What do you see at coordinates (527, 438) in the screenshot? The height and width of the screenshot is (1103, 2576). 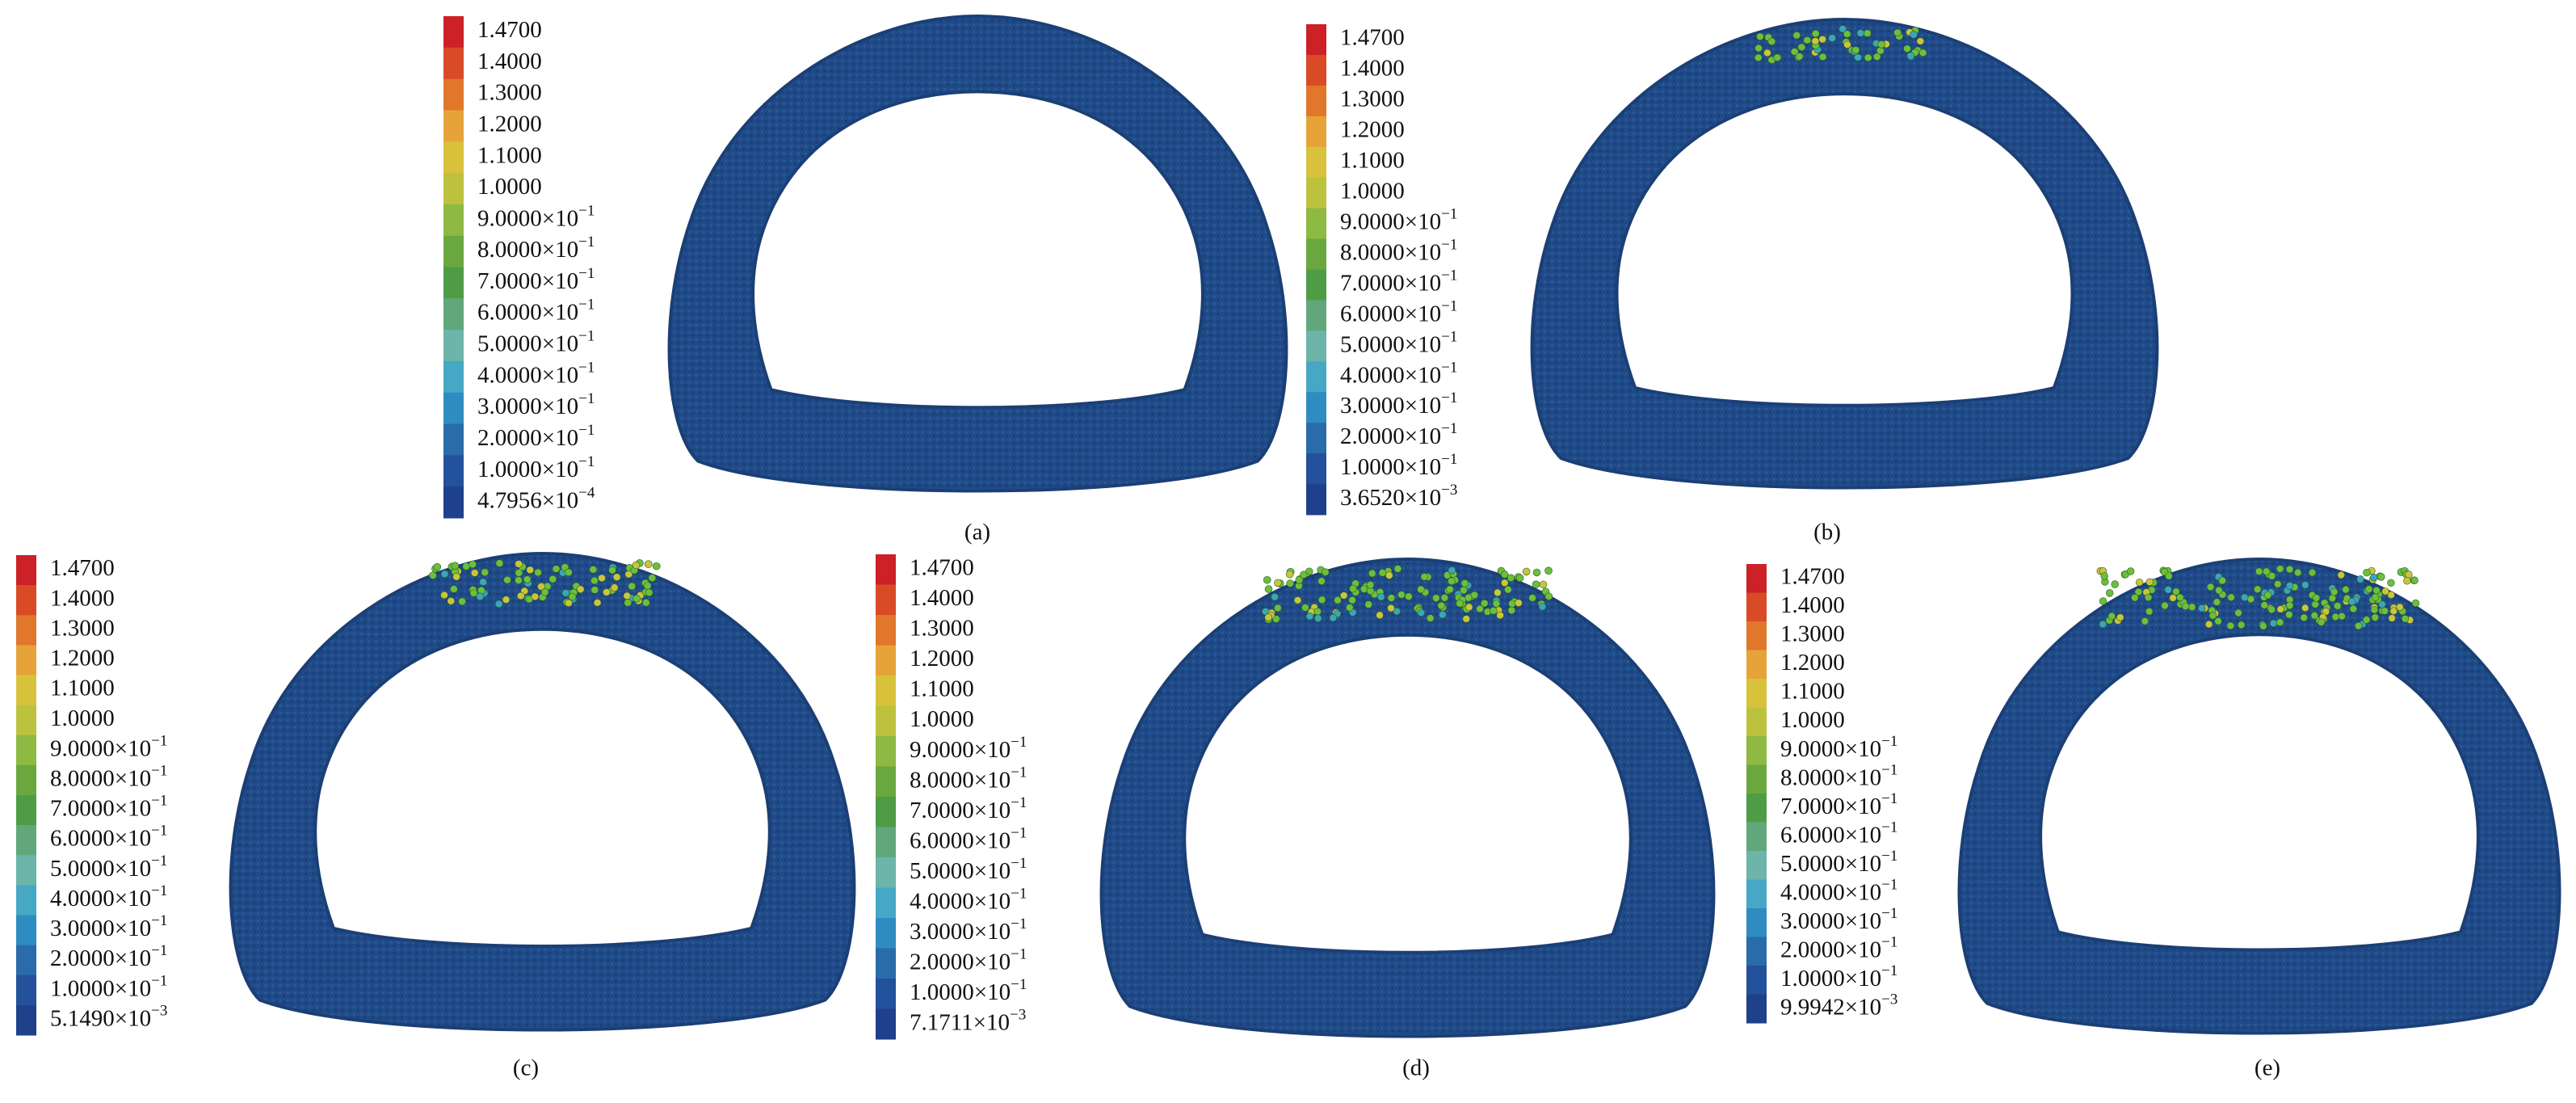 I see `legend-mantissa: 2.0000×10` at bounding box center [527, 438].